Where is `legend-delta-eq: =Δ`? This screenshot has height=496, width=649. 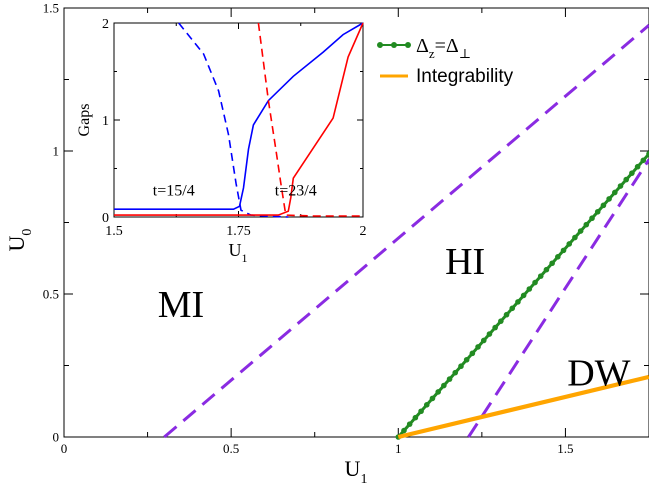 legend-delta-eq: =Δ is located at coordinates (447, 46).